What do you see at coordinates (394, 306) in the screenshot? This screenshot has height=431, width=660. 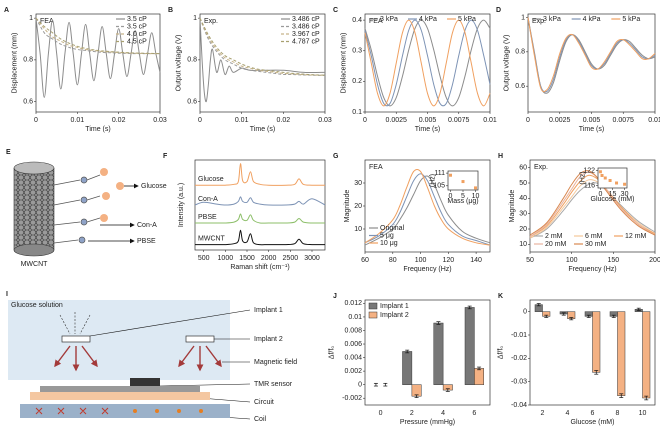 I see `legend-label: Implant 1` at bounding box center [394, 306].